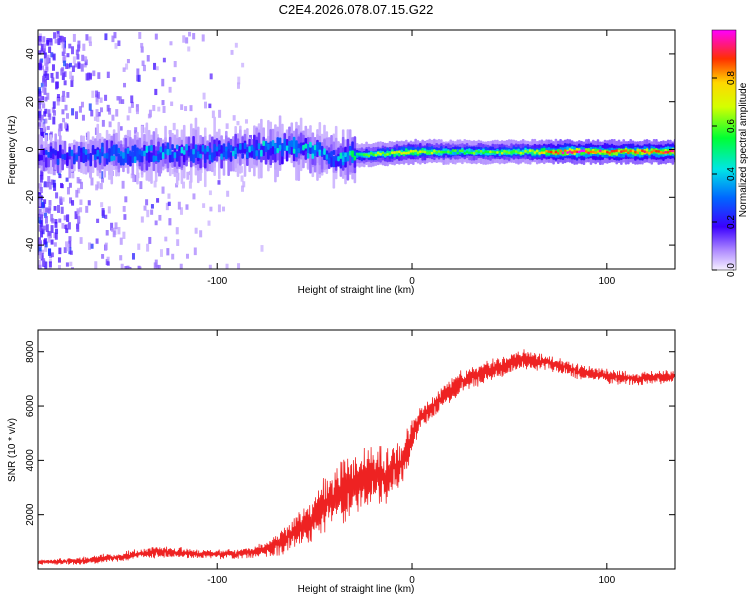 The height and width of the screenshot is (600, 750). What do you see at coordinates (724, 150) in the screenshot?
I see `colorbar-gradient` at bounding box center [724, 150].